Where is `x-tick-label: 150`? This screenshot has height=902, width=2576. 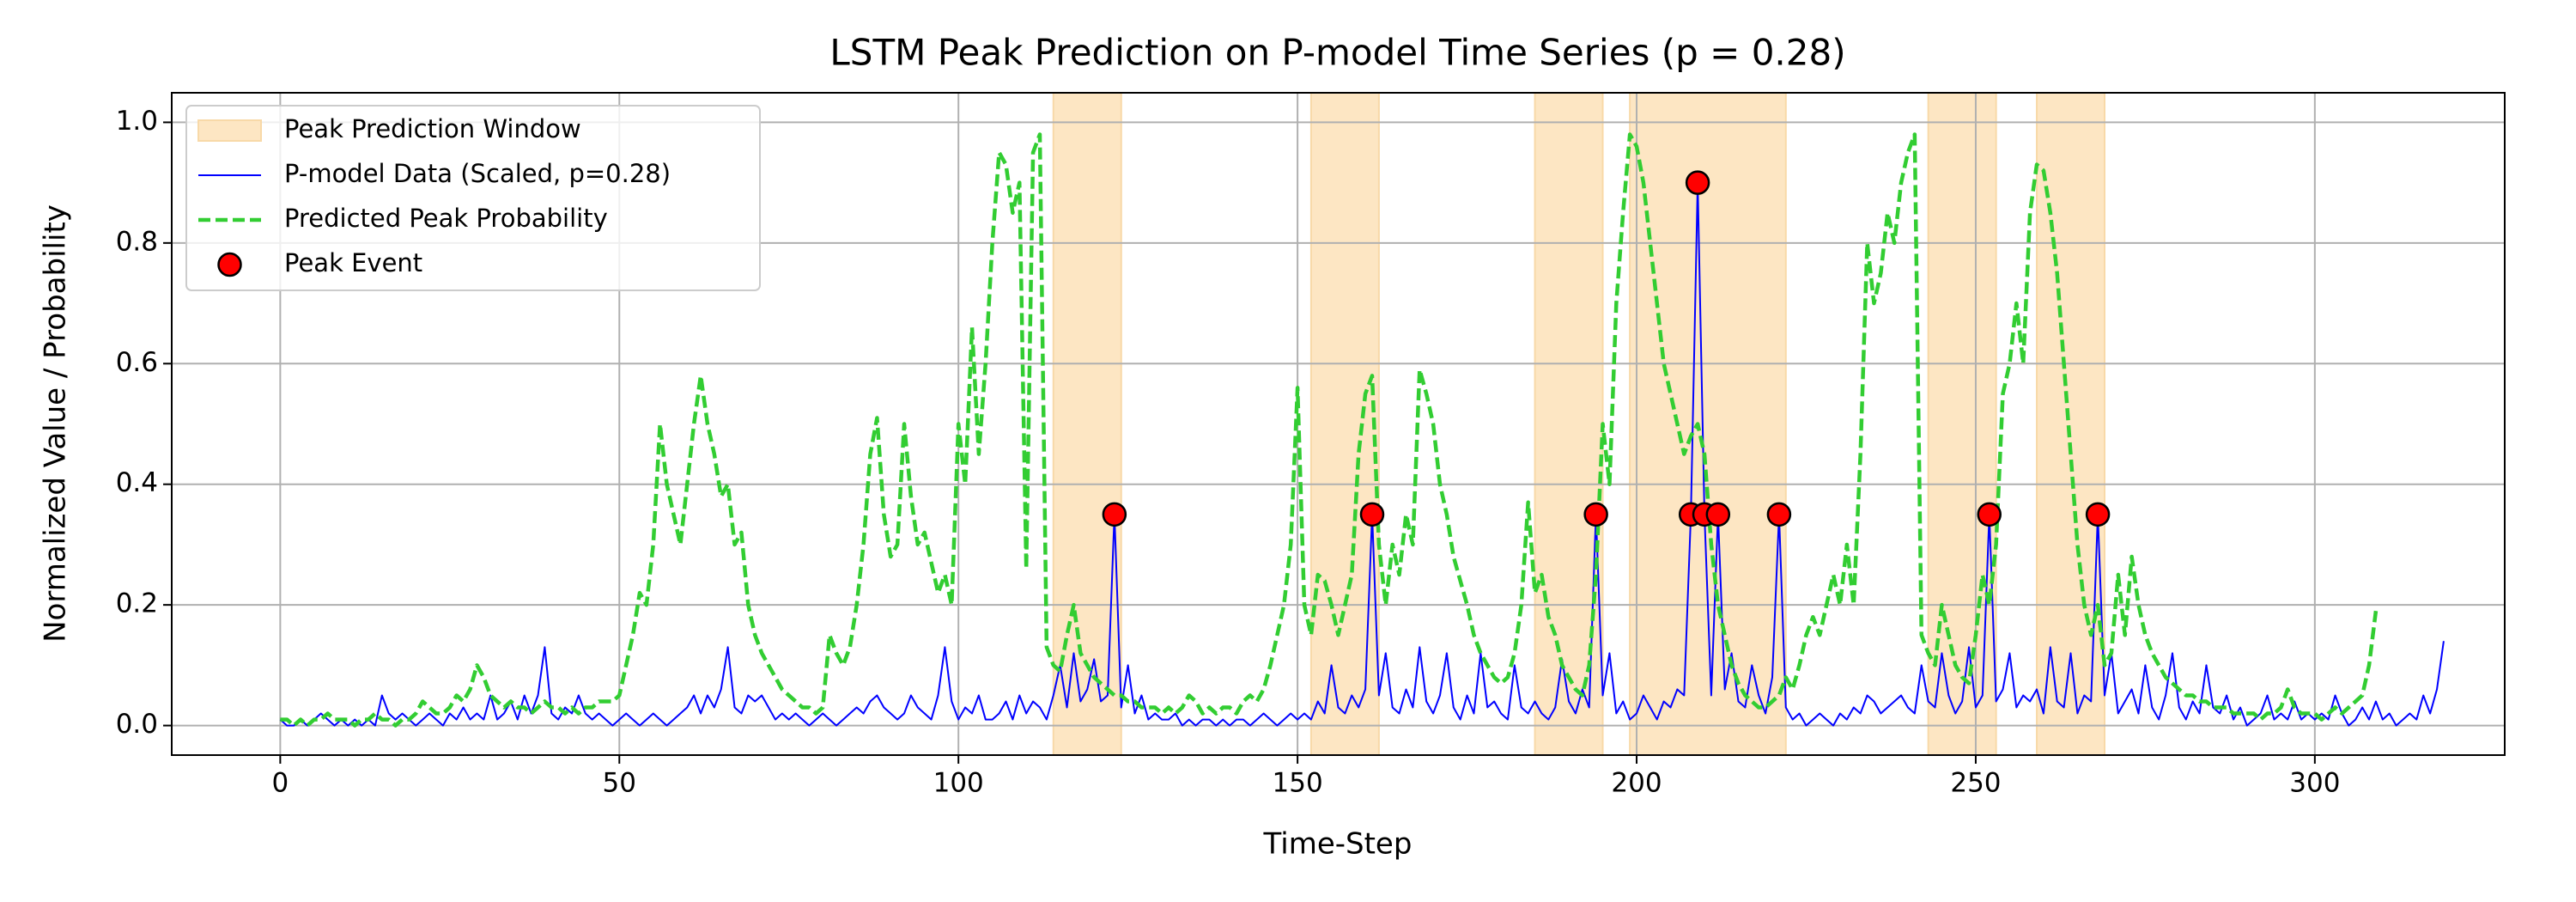
x-tick-label: 150 is located at coordinates (1298, 783).